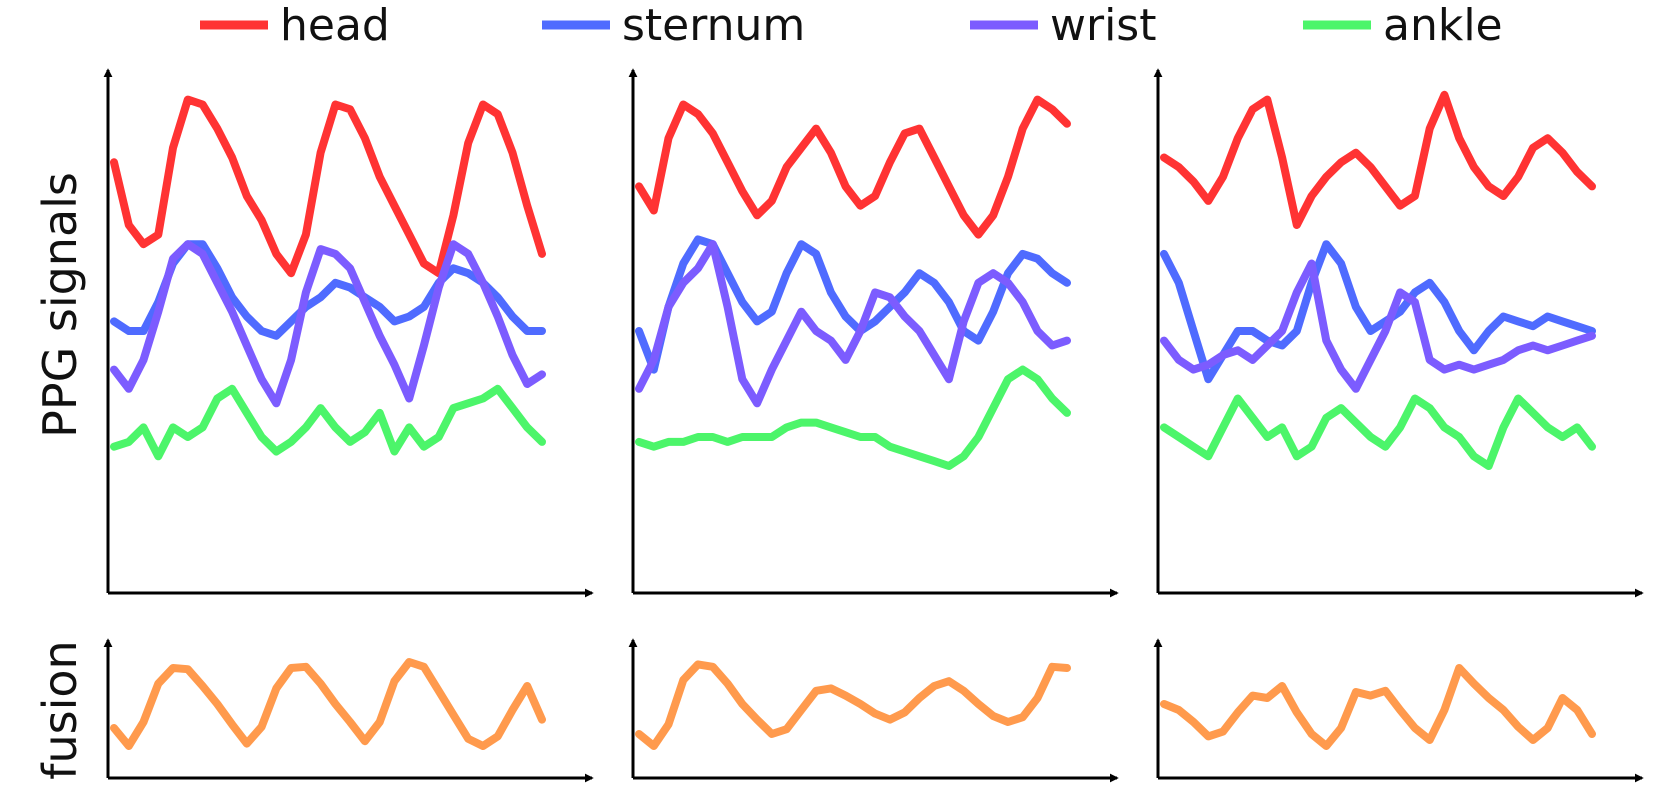  Describe the element at coordinates (851, 25) in the screenshot. I see `legend: head sternum wrist ankle` at that location.